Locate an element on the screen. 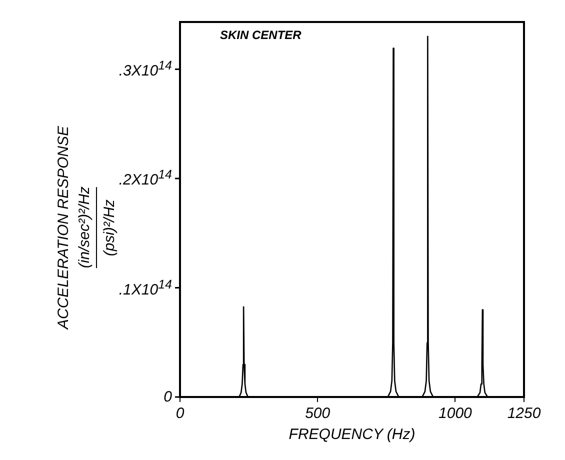 Image resolution: width=565 pixels, height=460 pixels. y-axis-title: ACCELERATION RESPONSE (in/sec²)²/Hz (psi)²/Hz is located at coordinates (86, 228).